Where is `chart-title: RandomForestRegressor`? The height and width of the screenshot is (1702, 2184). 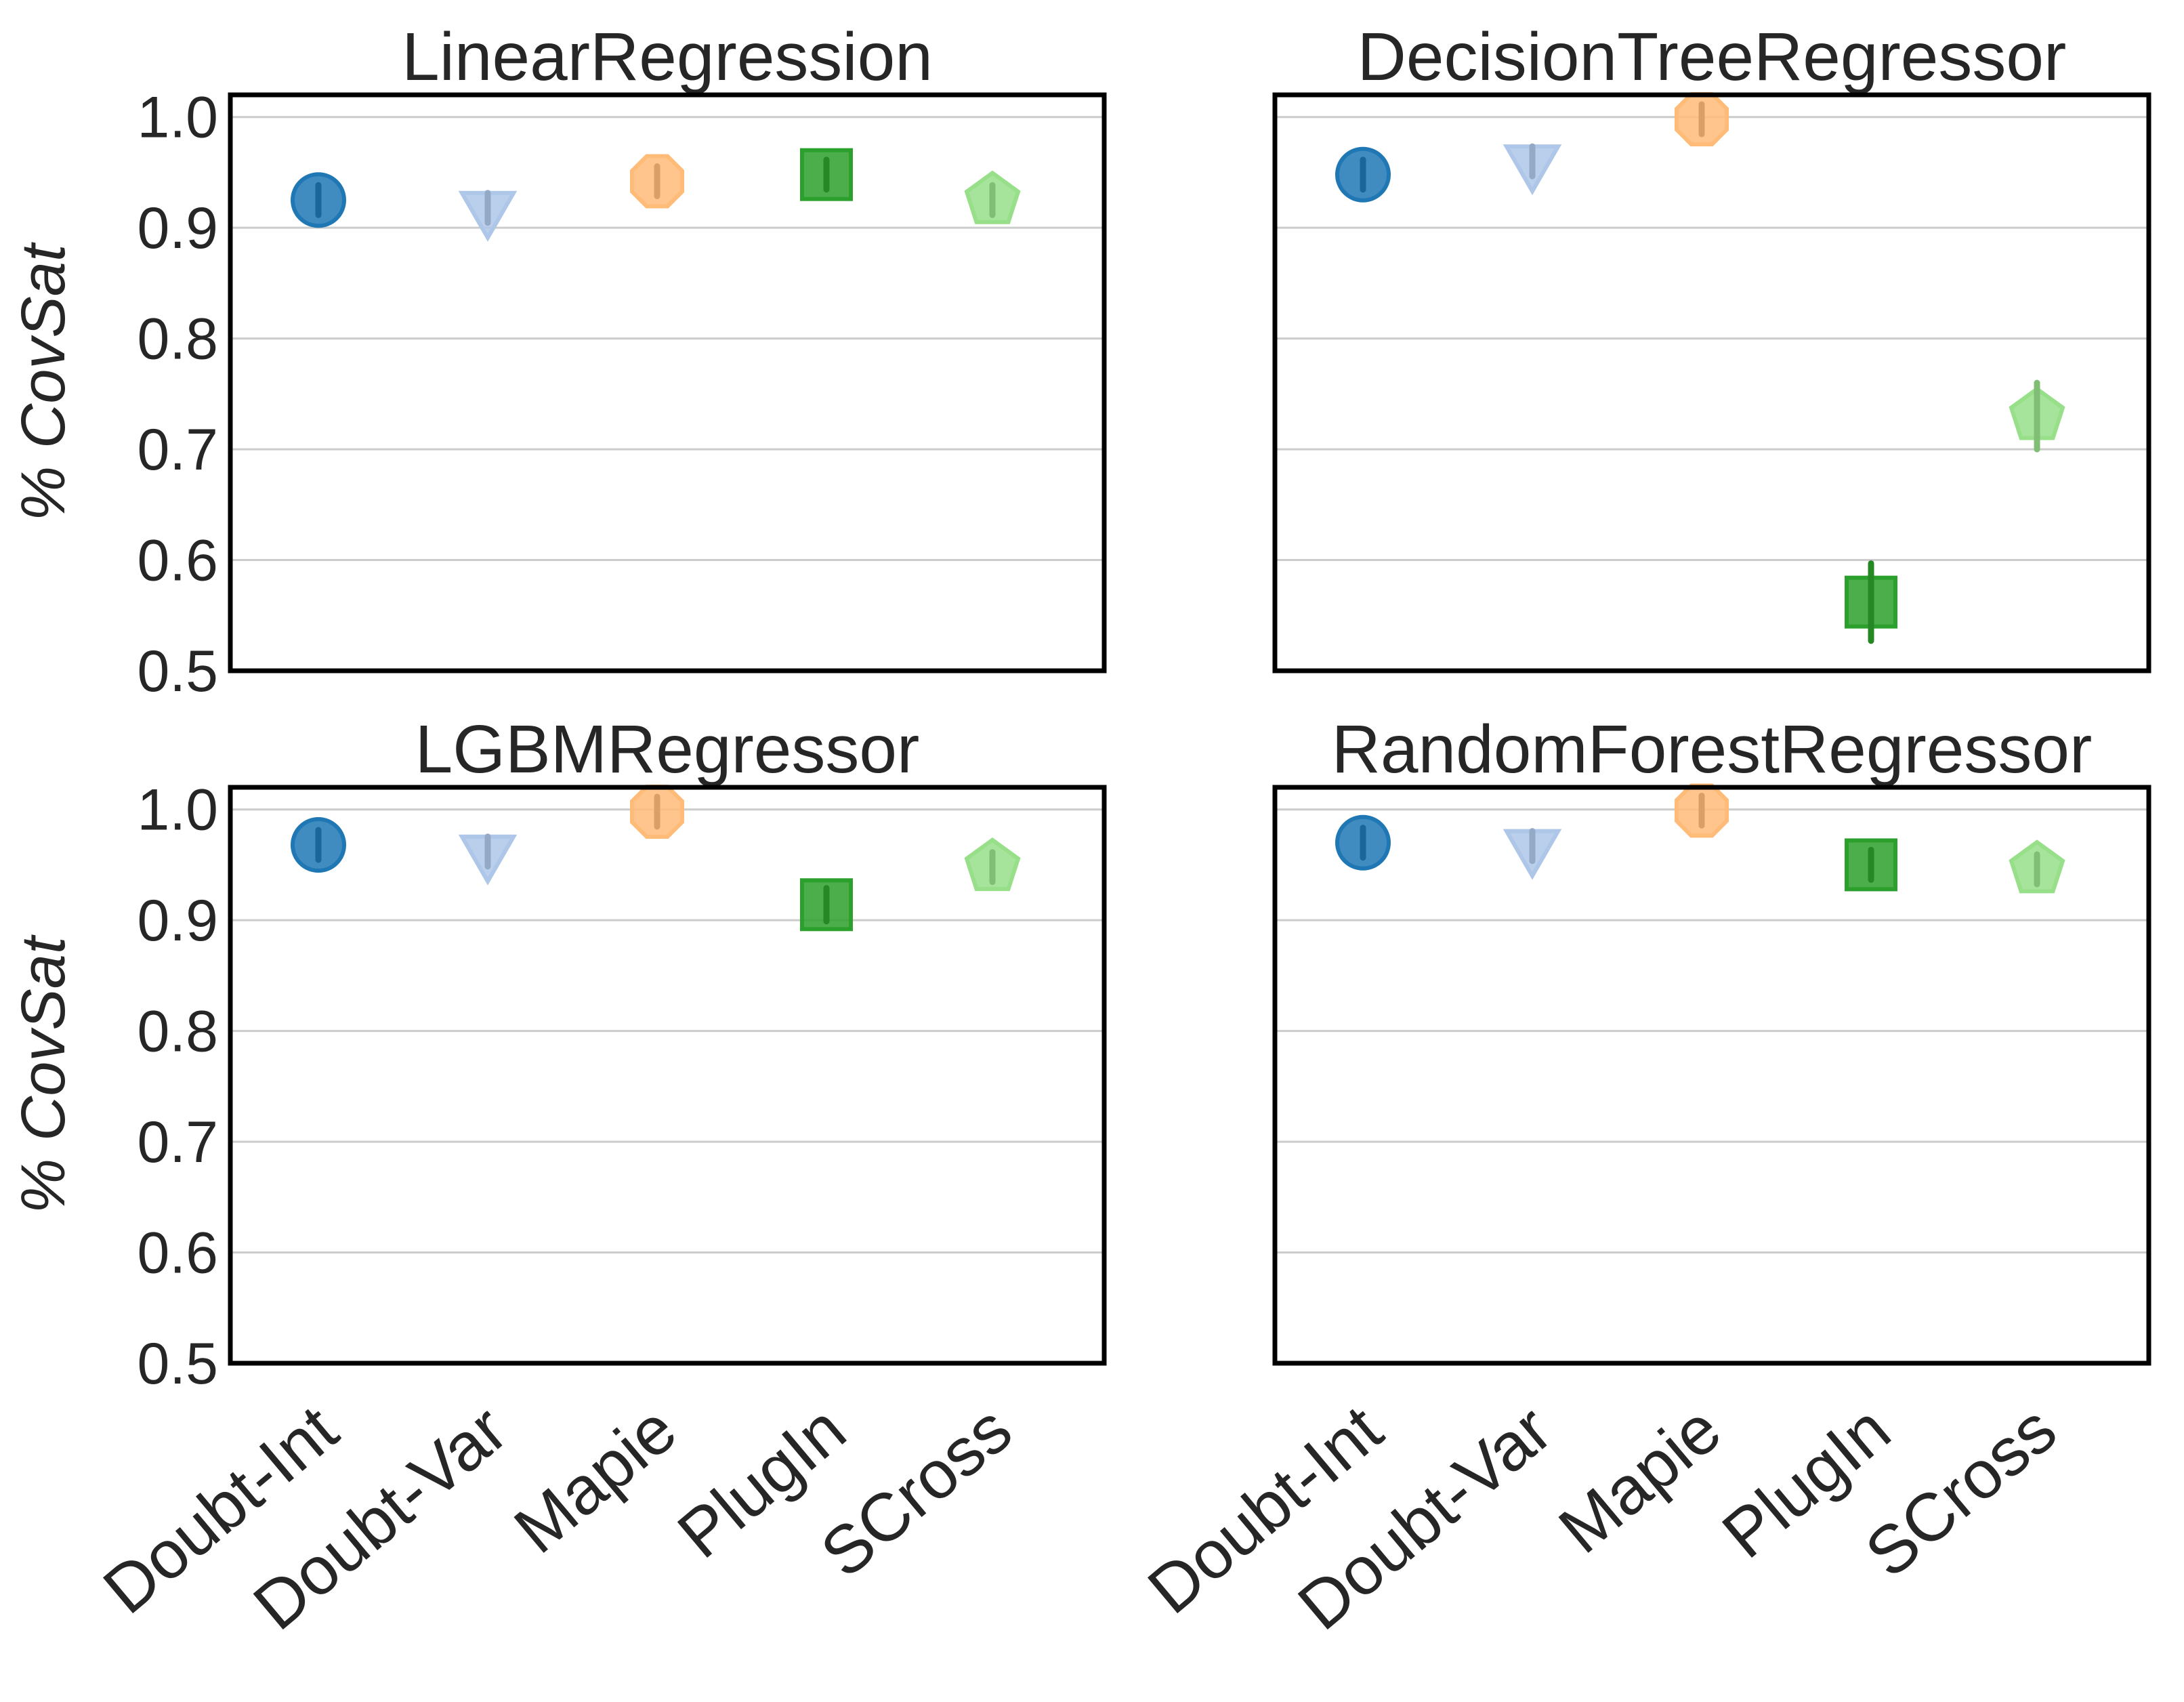 chart-title: RandomForestRegressor is located at coordinates (1713, 749).